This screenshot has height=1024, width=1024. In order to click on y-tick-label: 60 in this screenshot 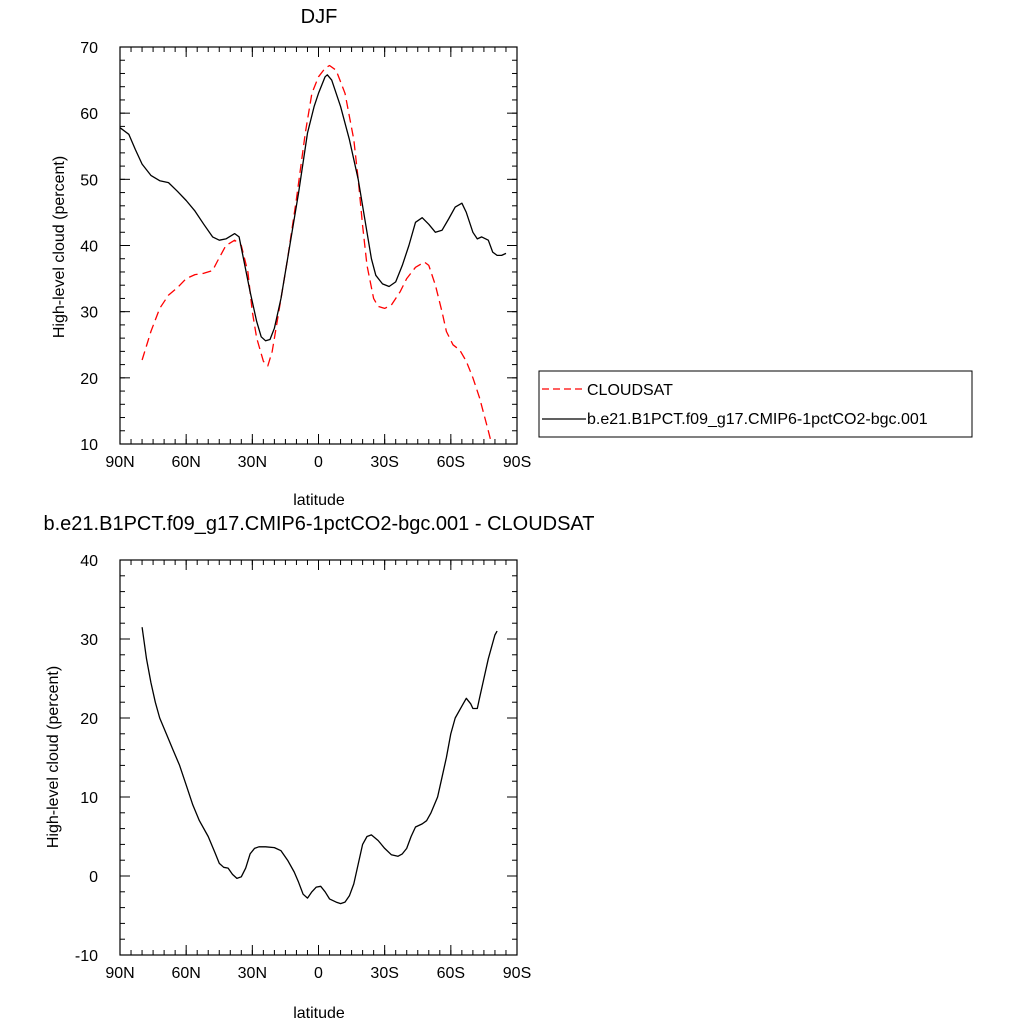, I will do `click(89, 114)`.